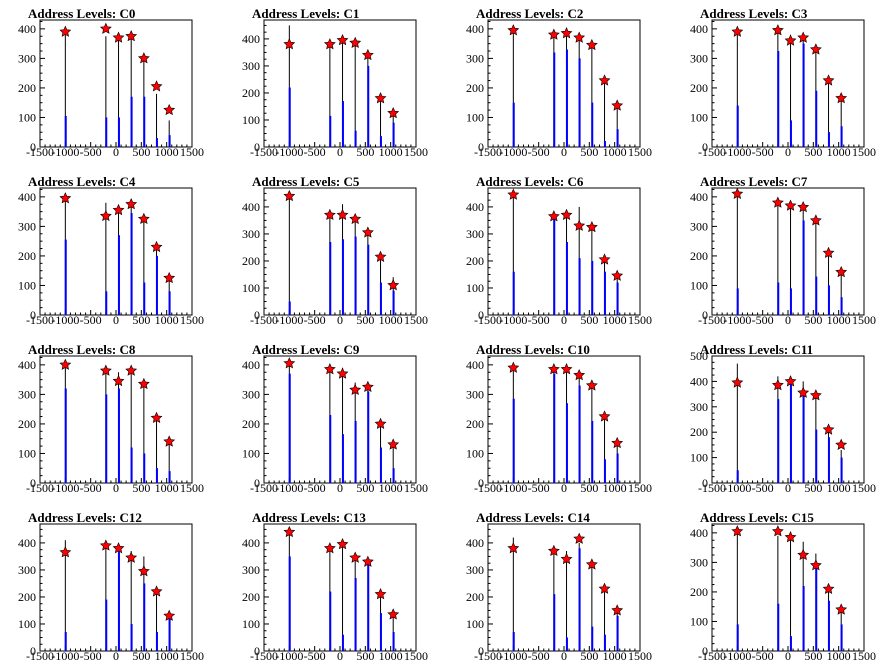 This screenshot has height=672, width=896. What do you see at coordinates (475, 394) in the screenshot?
I see `y-tick-label: 300` at bounding box center [475, 394].